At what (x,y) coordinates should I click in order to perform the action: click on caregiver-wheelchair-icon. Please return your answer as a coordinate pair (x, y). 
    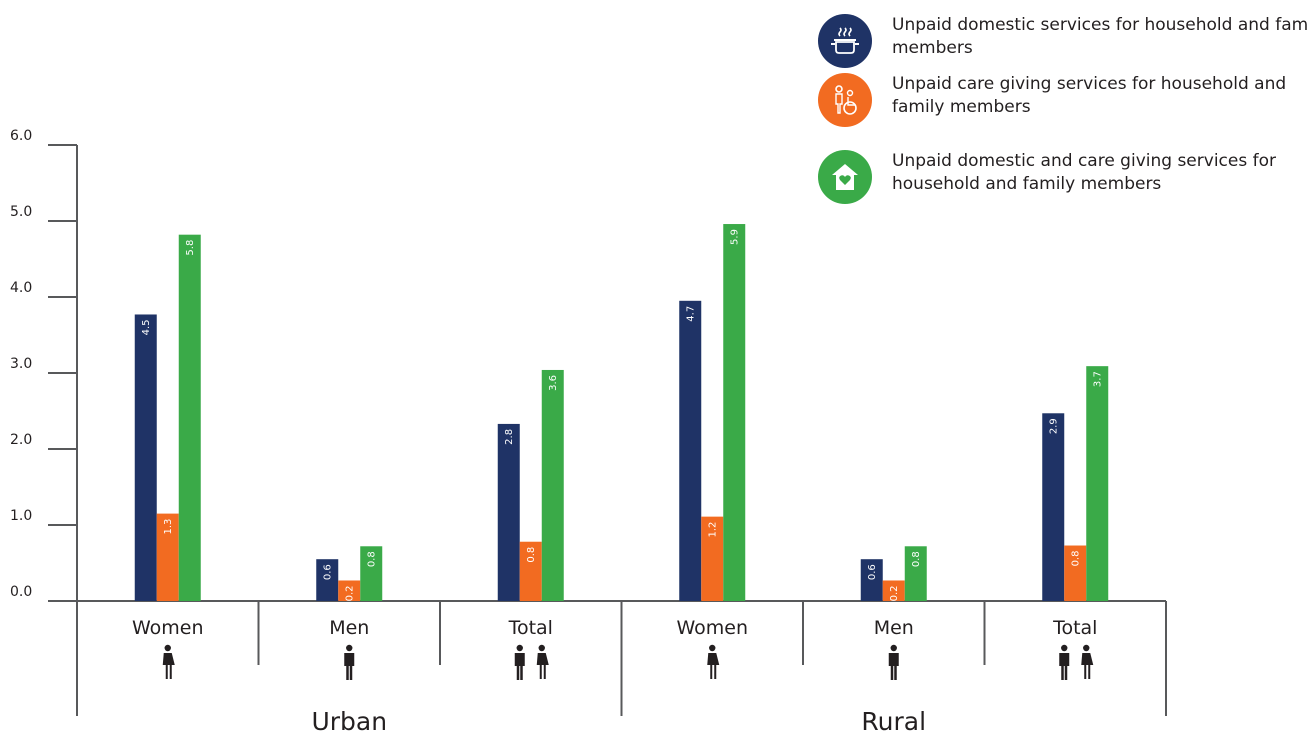
    Looking at the image, I should click on (845, 100).